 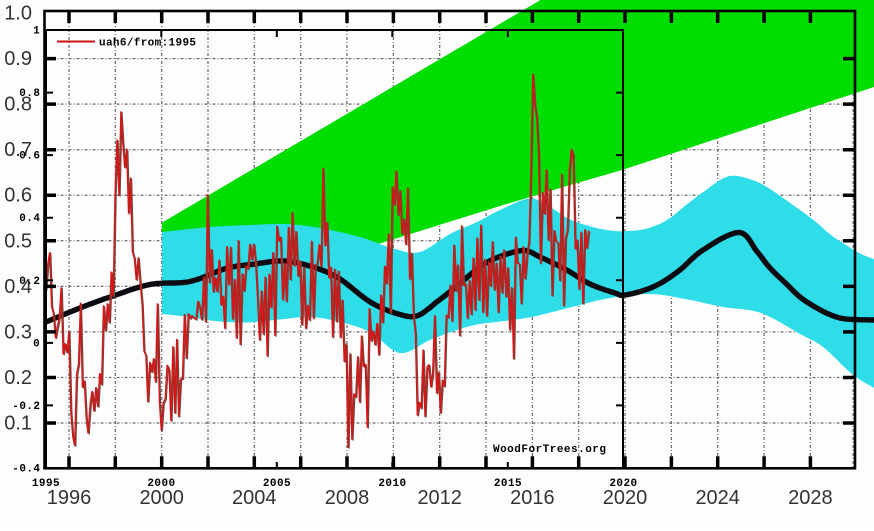 What do you see at coordinates (508, 484) in the screenshot?
I see `svg-text: 2015` at bounding box center [508, 484].